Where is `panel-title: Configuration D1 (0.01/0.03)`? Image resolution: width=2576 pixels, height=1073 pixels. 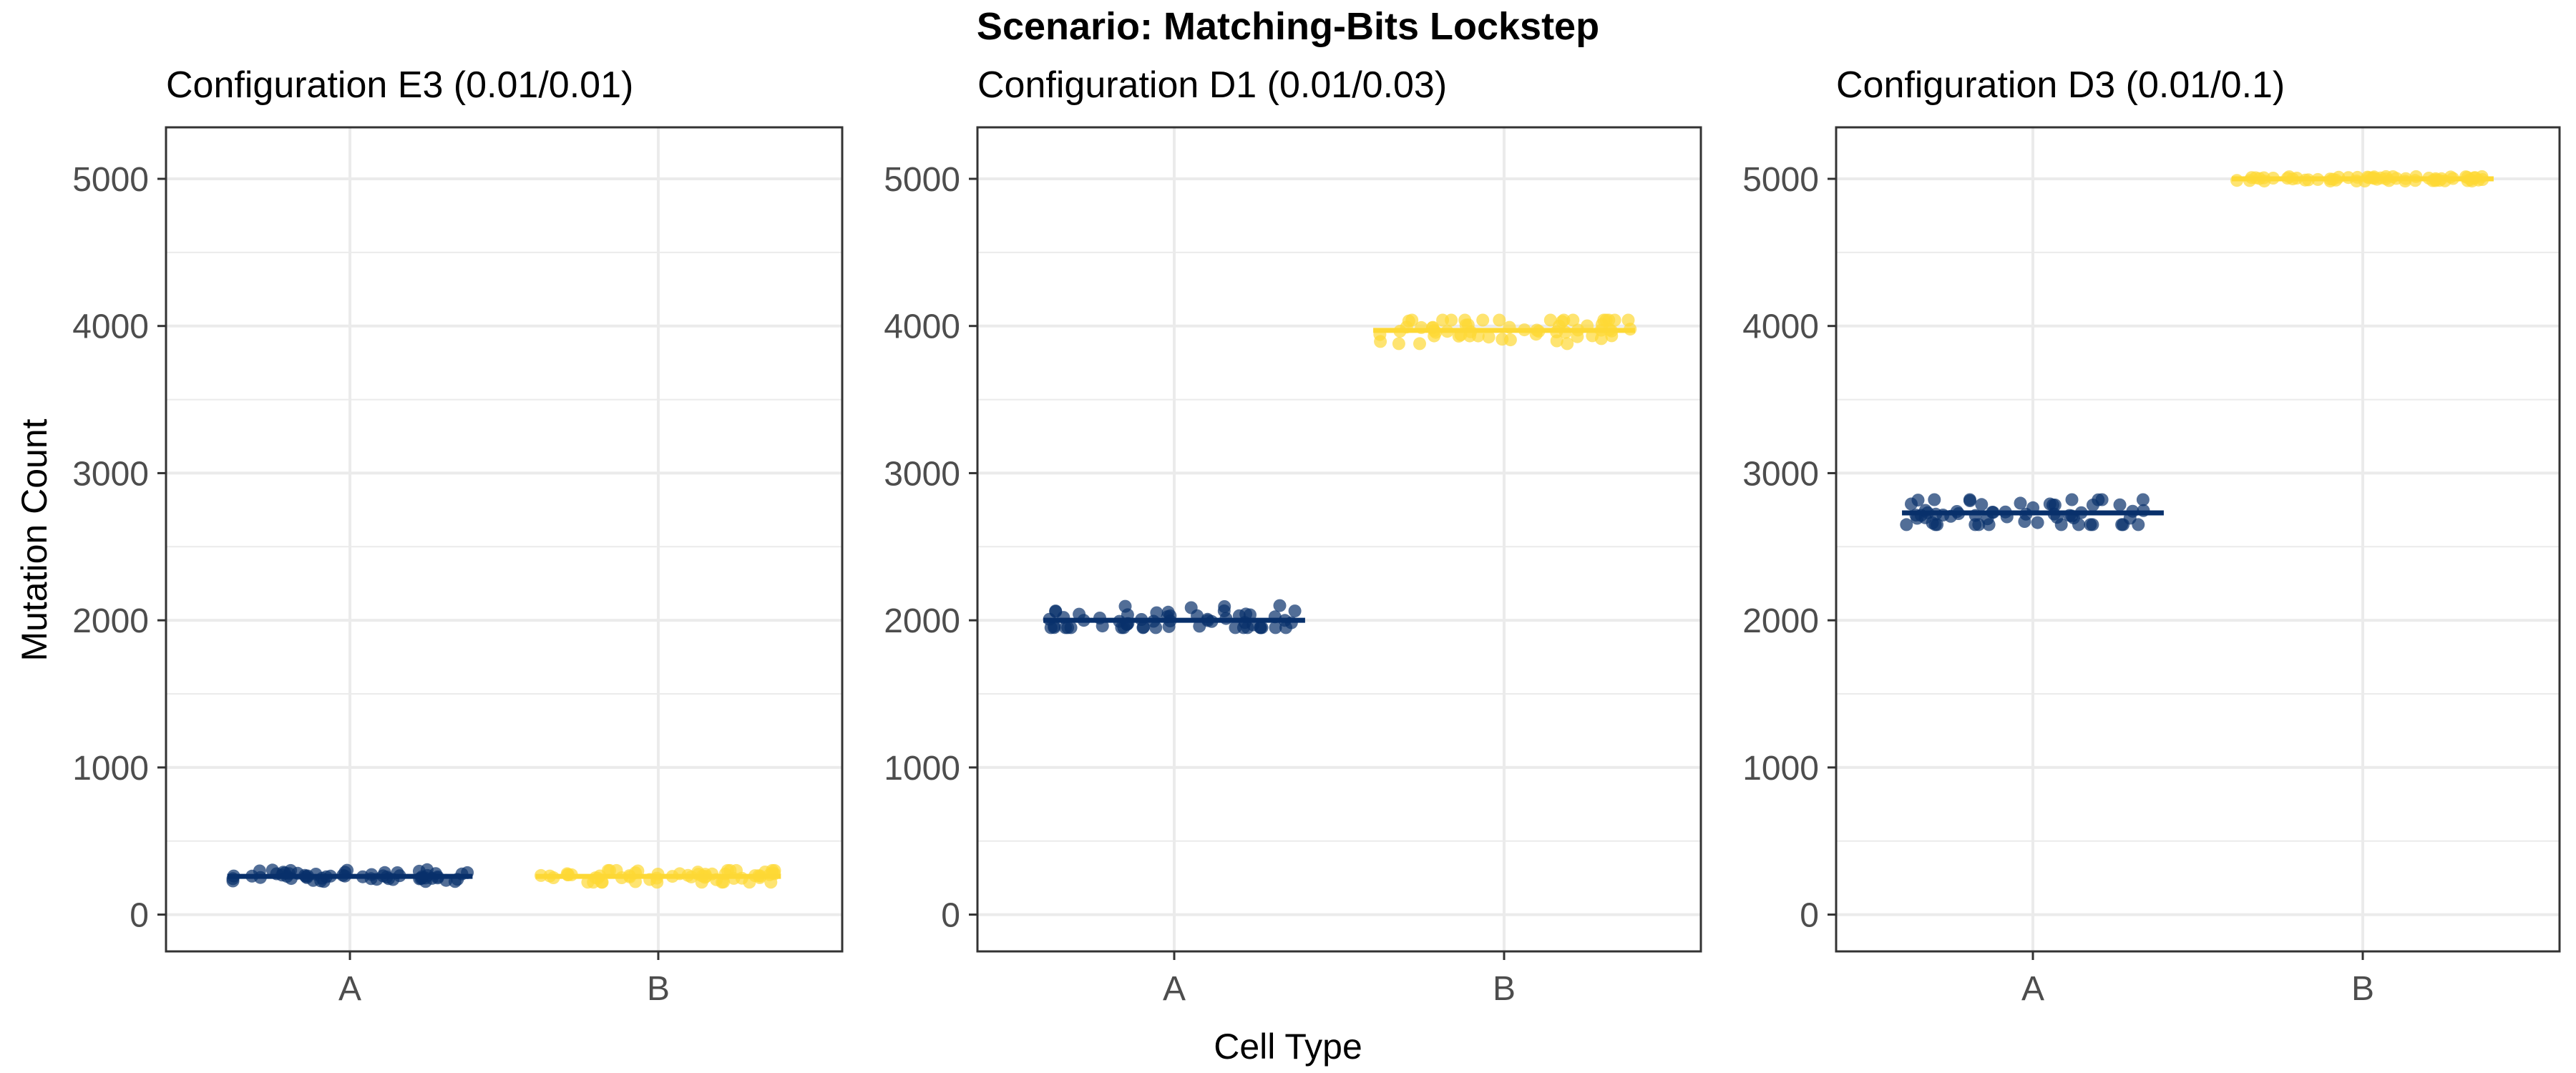
panel-title: Configuration D1 (0.01/0.03) is located at coordinates (1212, 85).